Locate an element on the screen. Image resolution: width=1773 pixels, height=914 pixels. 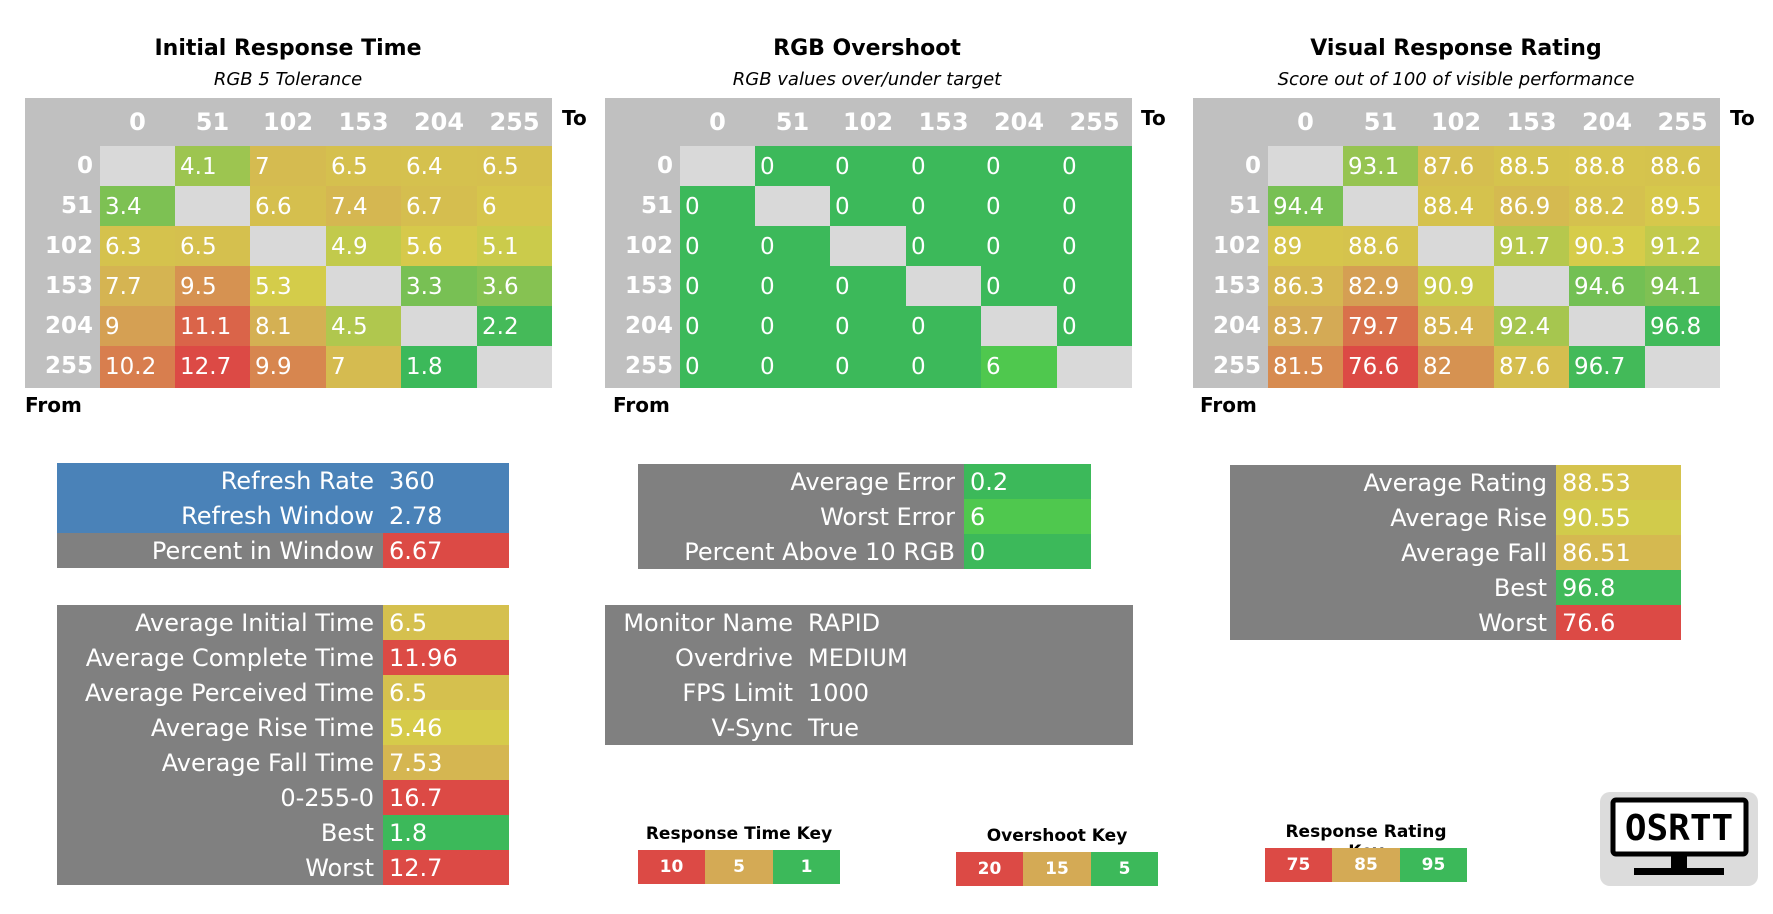
heatmap-cell: 6 is located at coordinates (1019, 367).